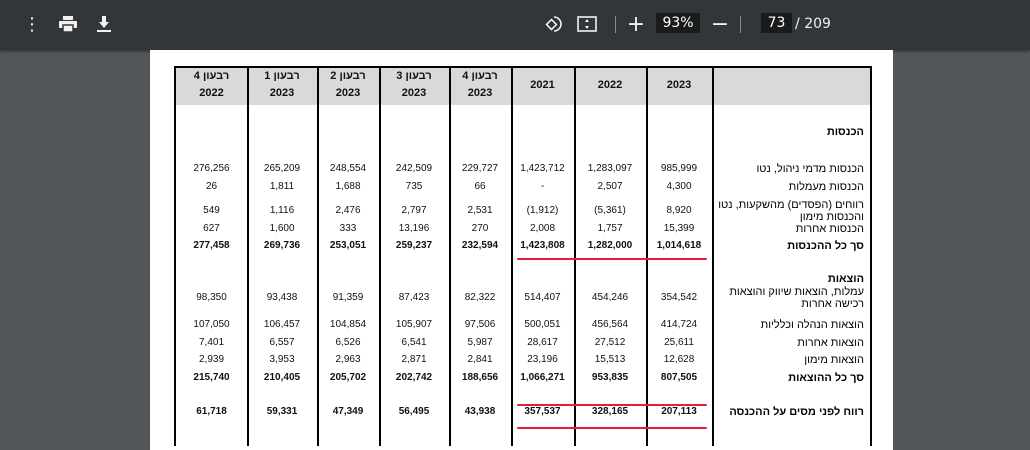 The height and width of the screenshot is (450, 1030). What do you see at coordinates (480, 411) in the screenshot?
I see `table-cell: 43,938` at bounding box center [480, 411].